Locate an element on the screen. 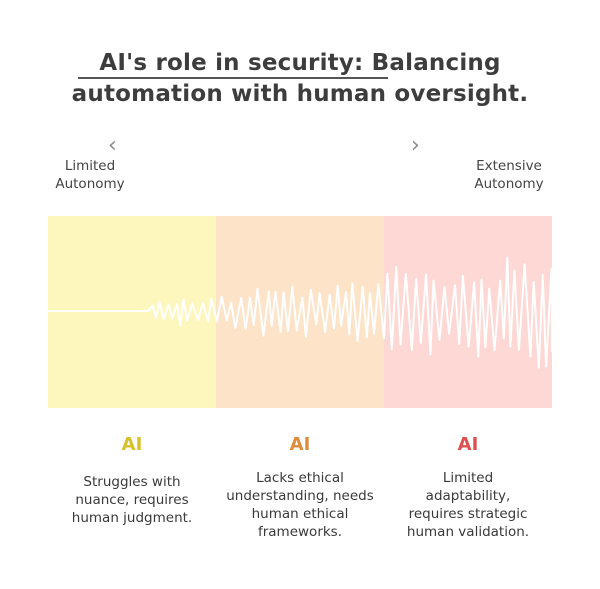  column-2-line: frameworks. is located at coordinates (300, 532).